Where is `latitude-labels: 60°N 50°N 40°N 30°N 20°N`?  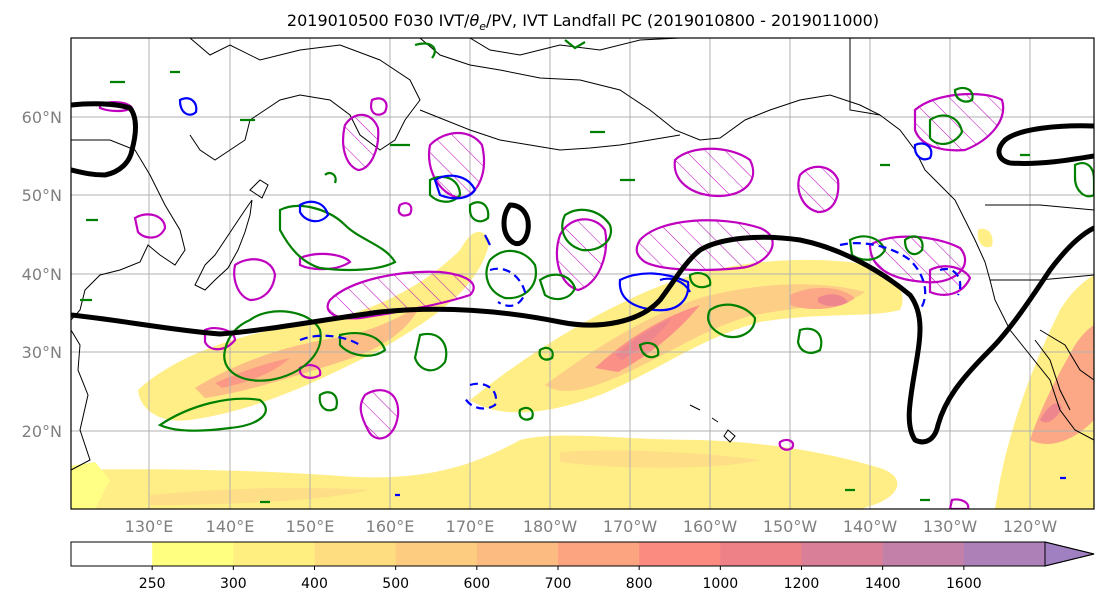
latitude-labels: 60°N 50°N 40°N 30°N 20°N is located at coordinates (42, 274).